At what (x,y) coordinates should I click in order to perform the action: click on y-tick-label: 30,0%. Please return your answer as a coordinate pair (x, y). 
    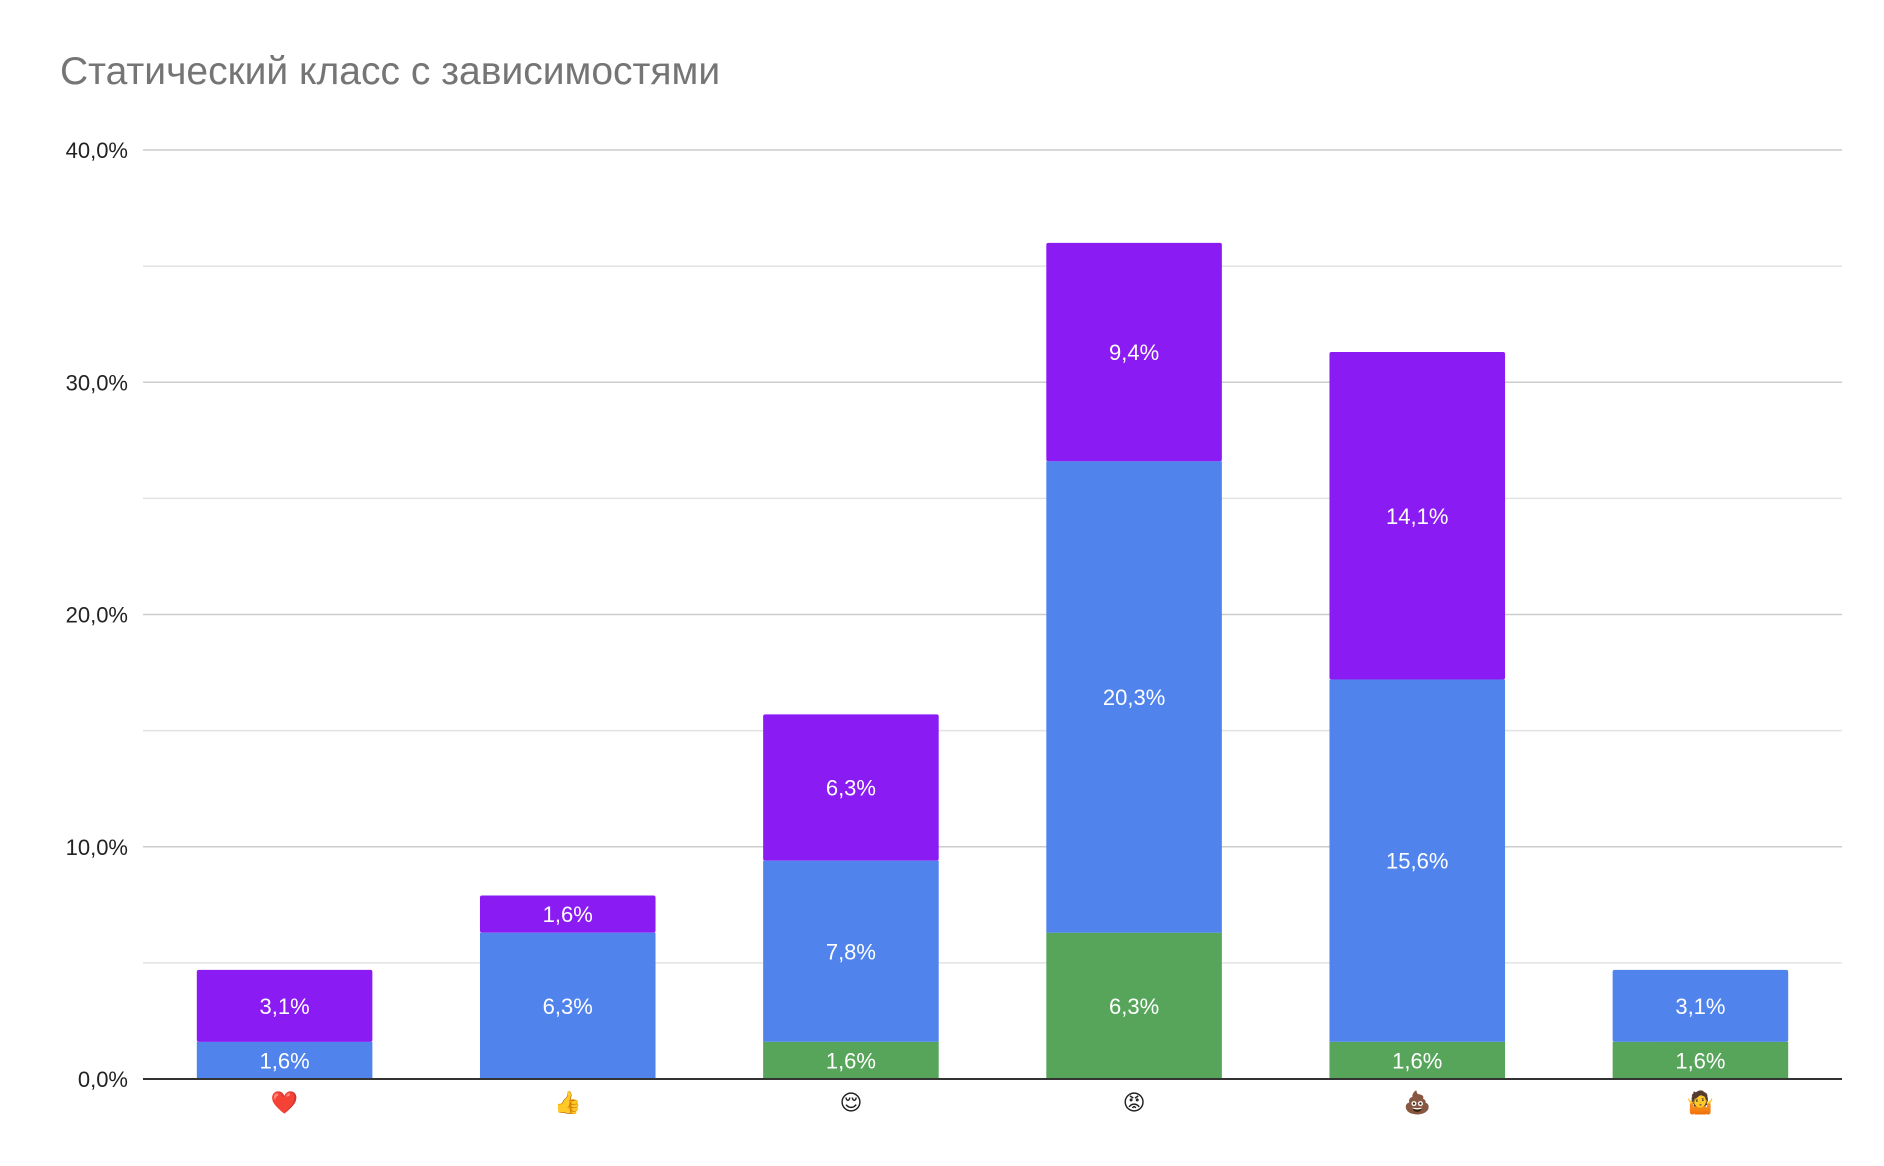
    Looking at the image, I should click on (97, 382).